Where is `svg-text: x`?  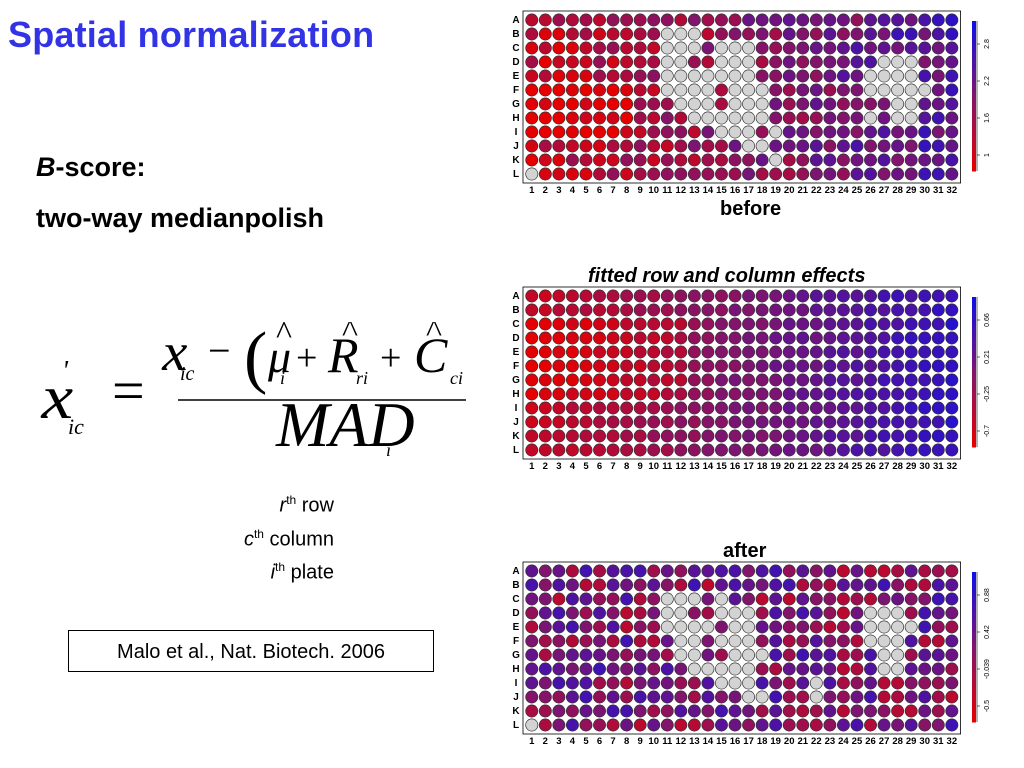 svg-text: x is located at coordinates (174, 351).